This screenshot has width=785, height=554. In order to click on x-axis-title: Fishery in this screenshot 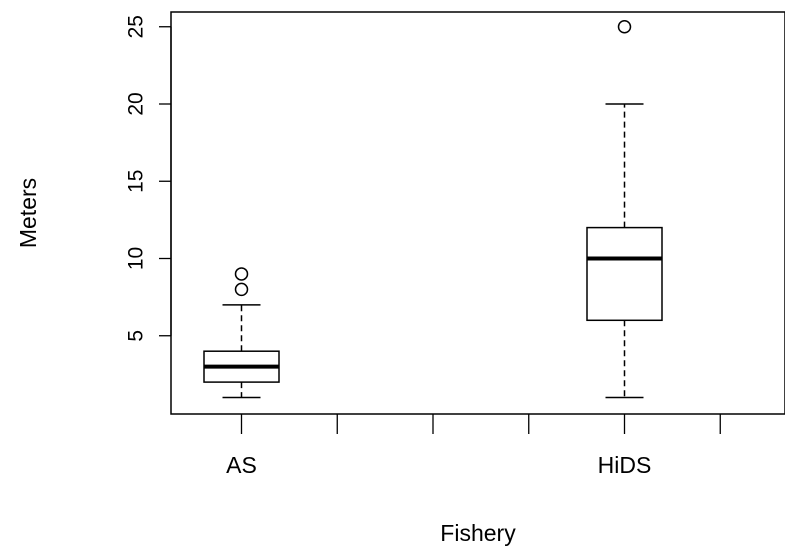, I will do `click(478, 533)`.